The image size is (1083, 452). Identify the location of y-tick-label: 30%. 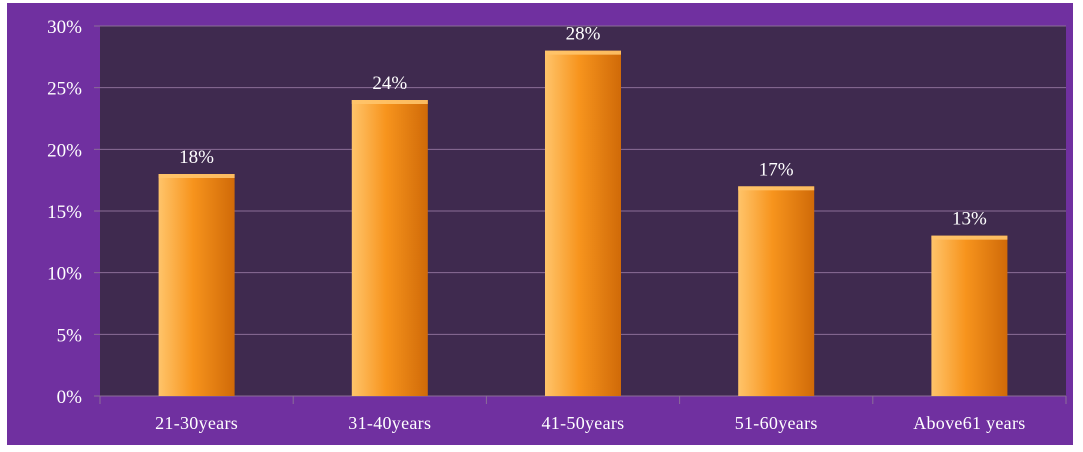
(64, 27).